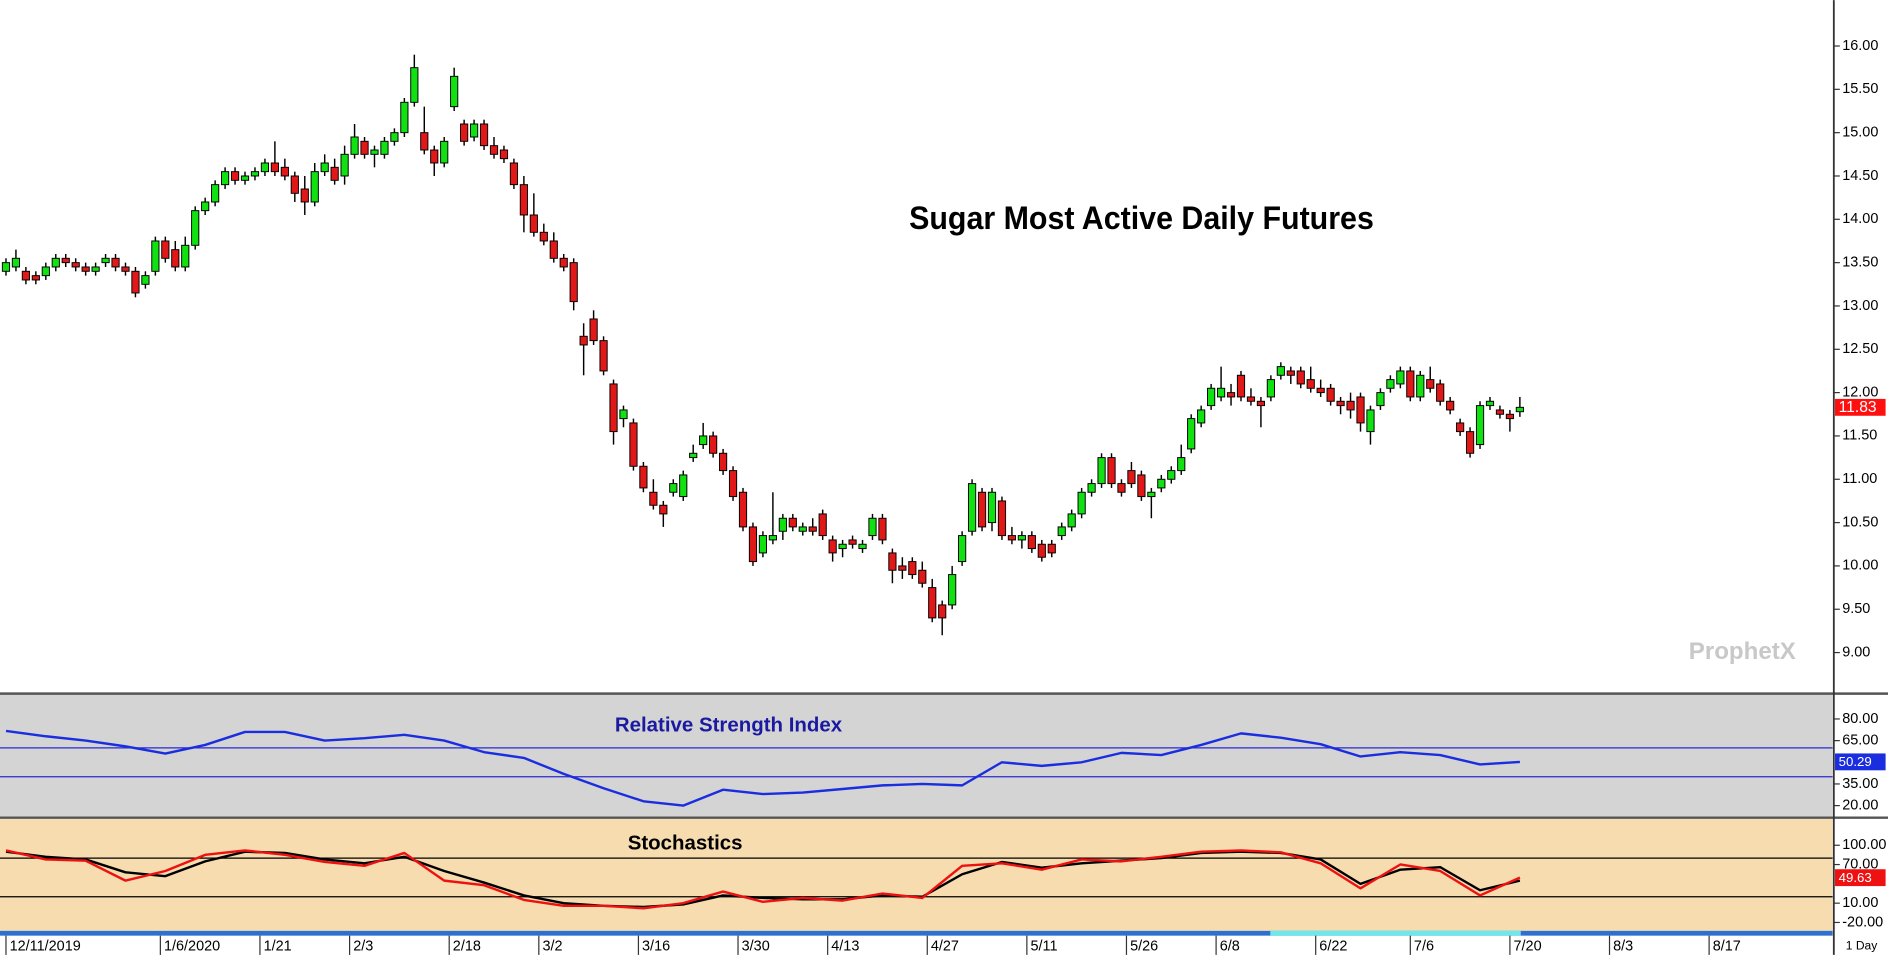 This screenshot has width=1888, height=955. What do you see at coordinates (1862, 922) in the screenshot?
I see `y-tick-label: -20.00` at bounding box center [1862, 922].